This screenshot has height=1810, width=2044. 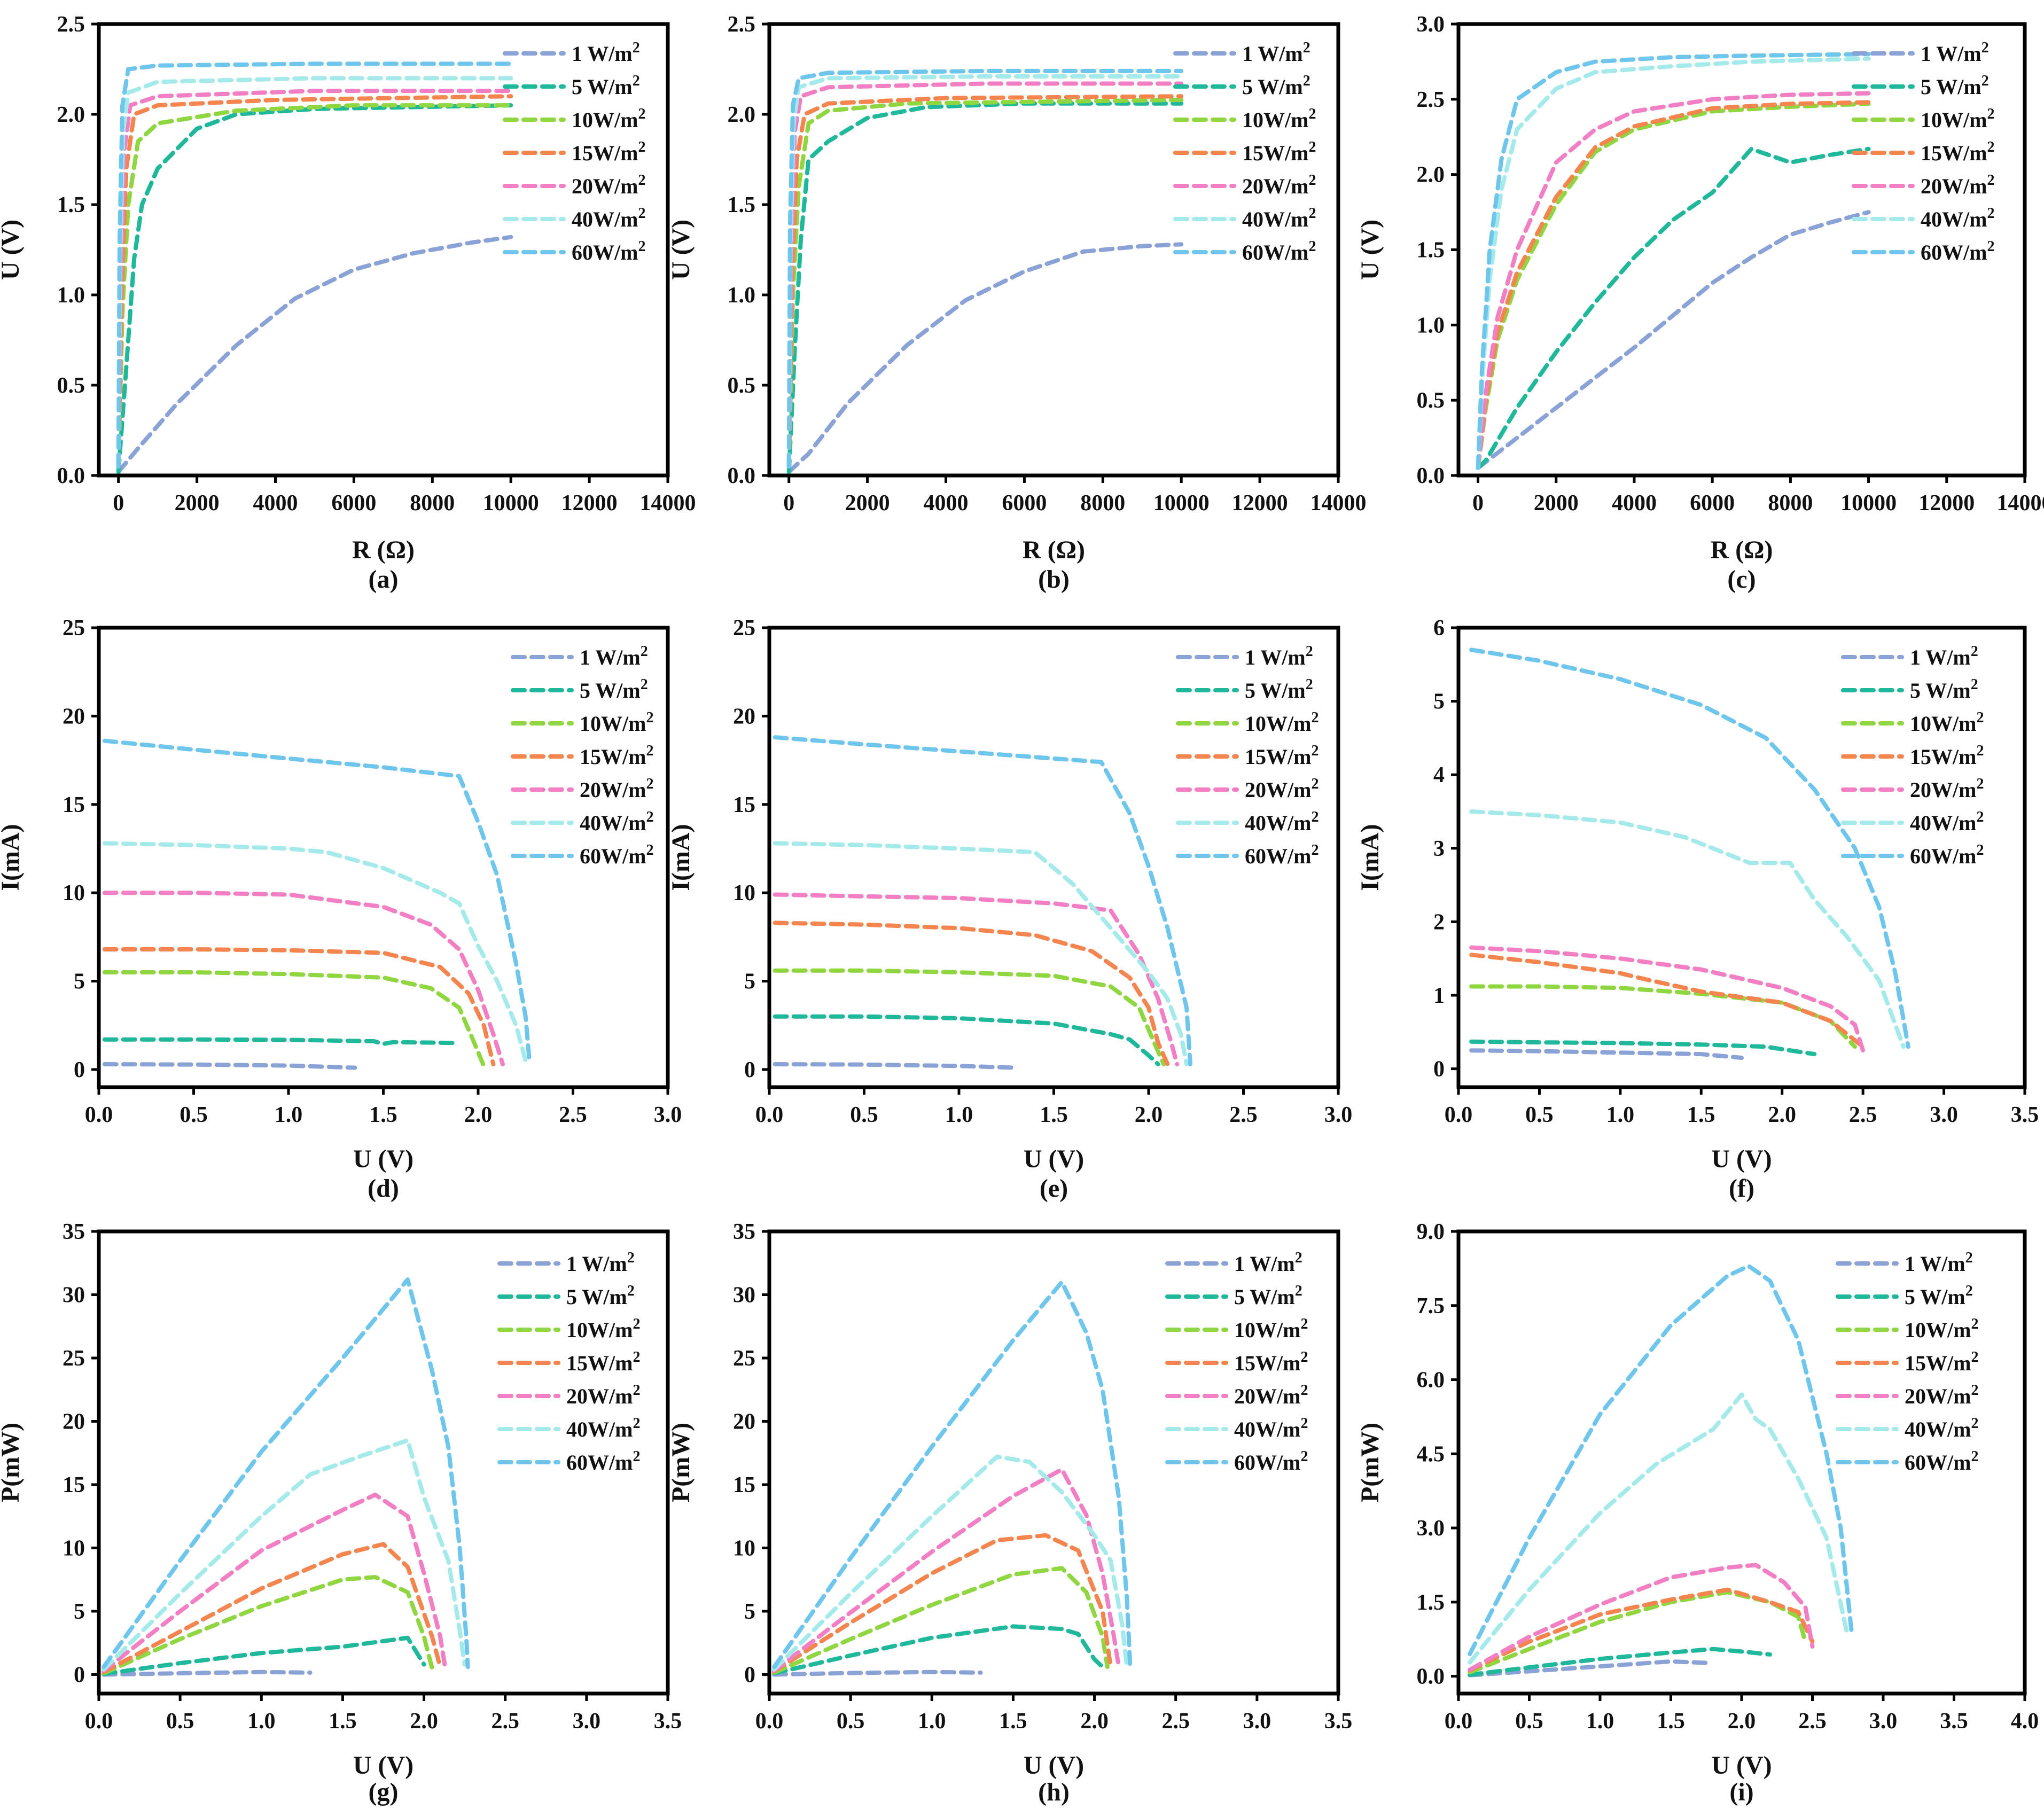 I want to click on x-tick-label: 2.0, so click(x=478, y=1115).